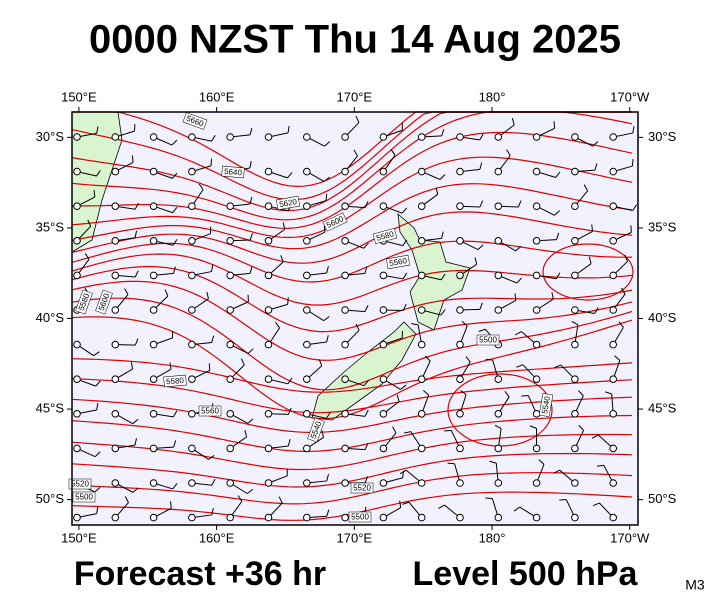 The image size is (711, 605). I want to click on lat-tick-label: 50°S, so click(50, 498).